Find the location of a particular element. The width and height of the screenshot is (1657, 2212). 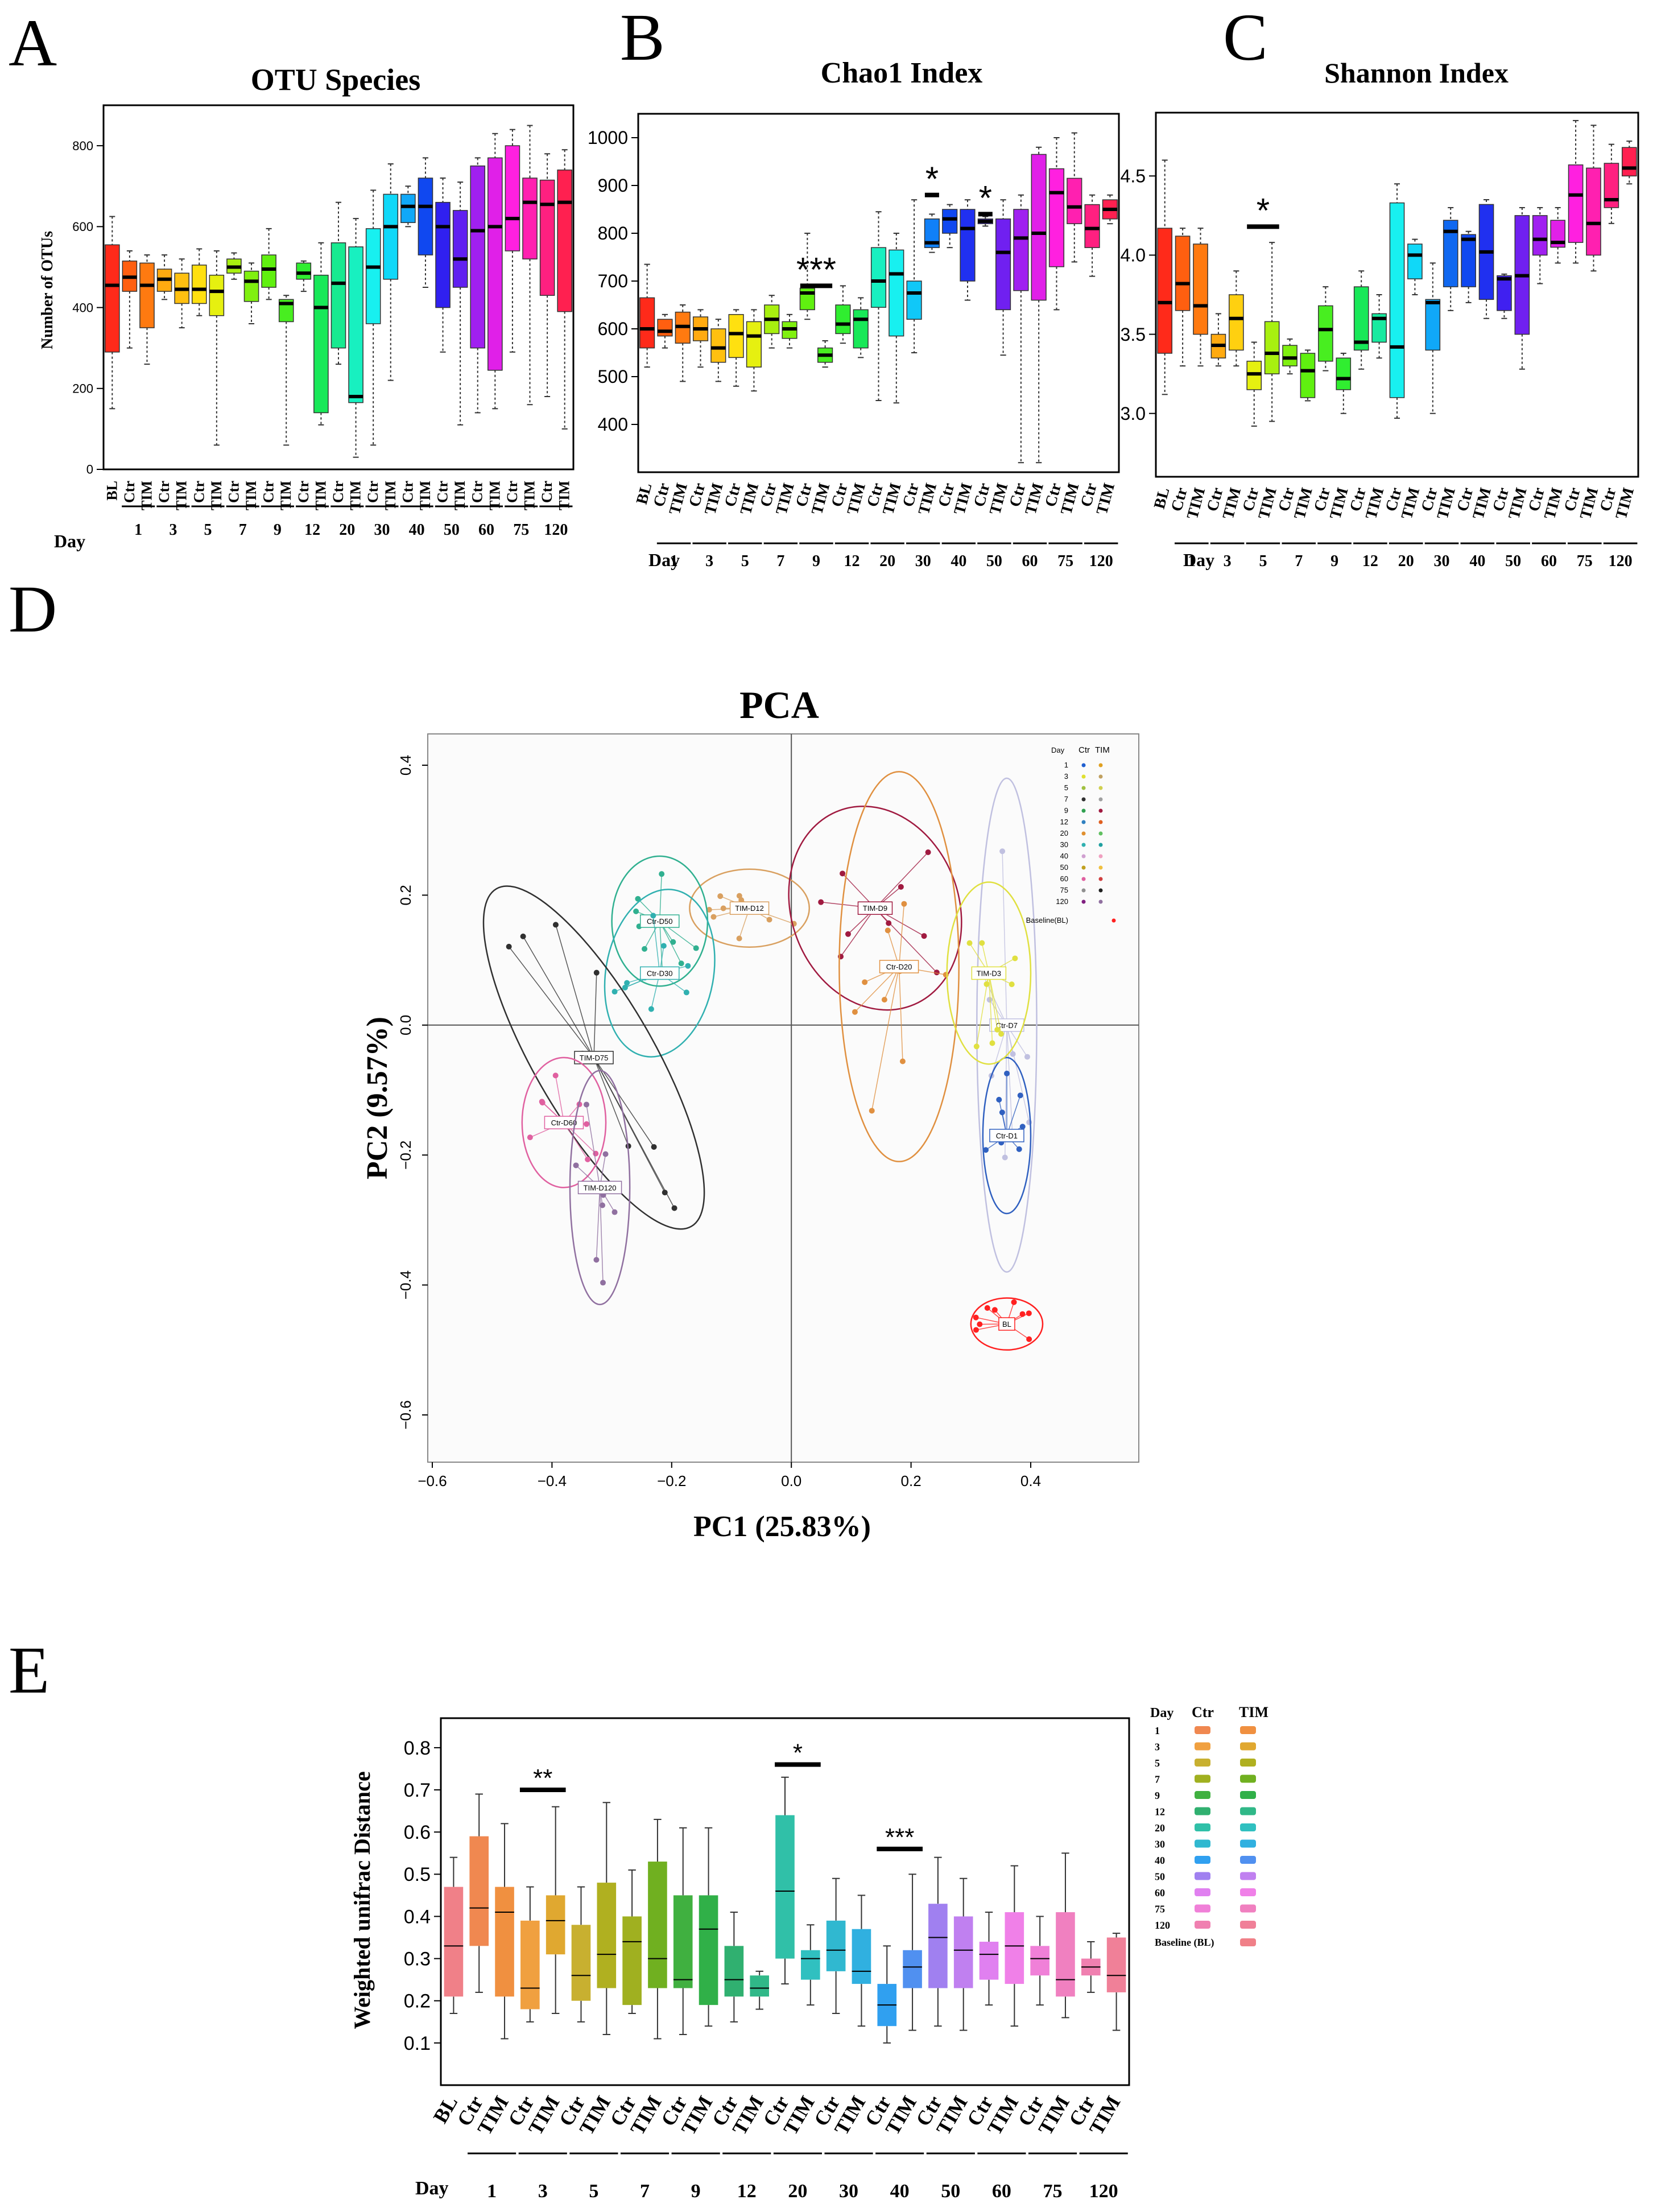

e-y-tick-label: 0.4 is located at coordinates (417, 1917).